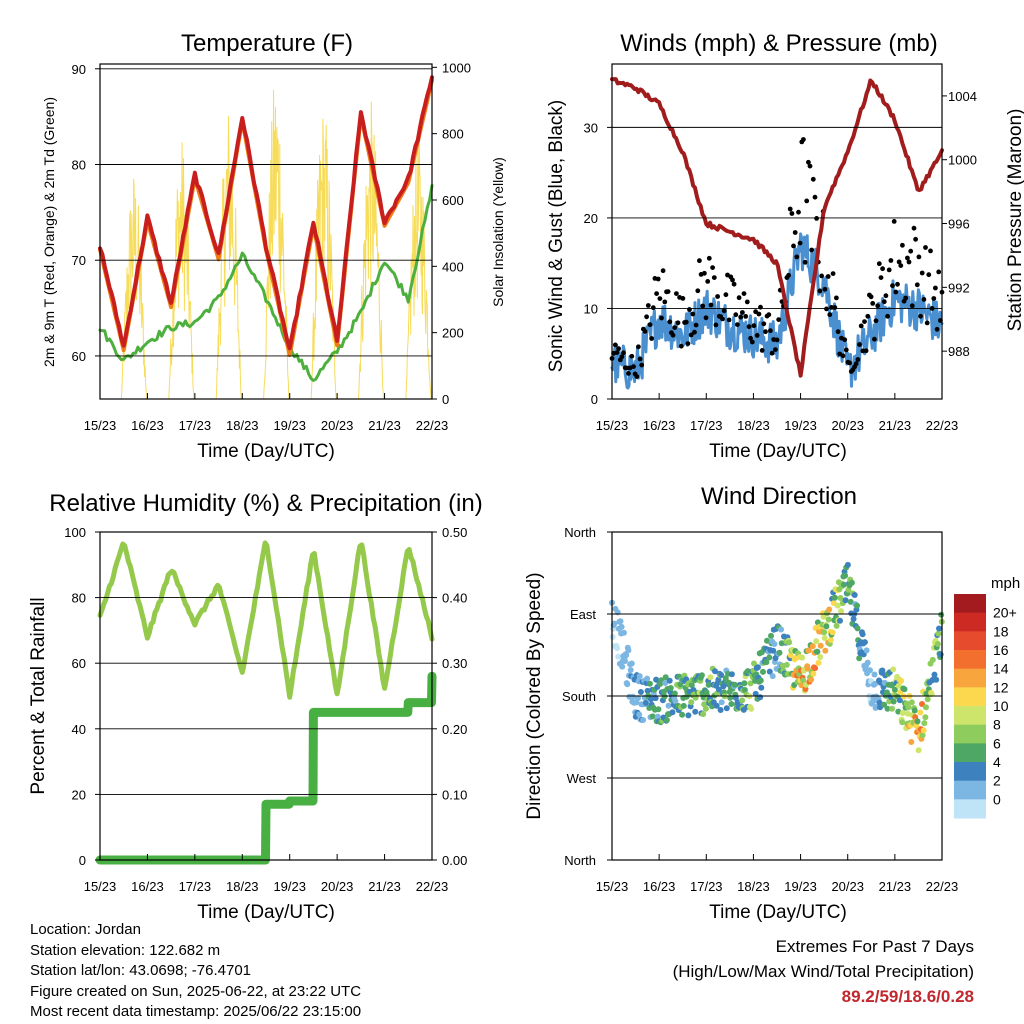 The image size is (1024, 1024). Describe the element at coordinates (266, 451) in the screenshot. I see `temperature-xlabel: Time (Day/UTC)` at that location.